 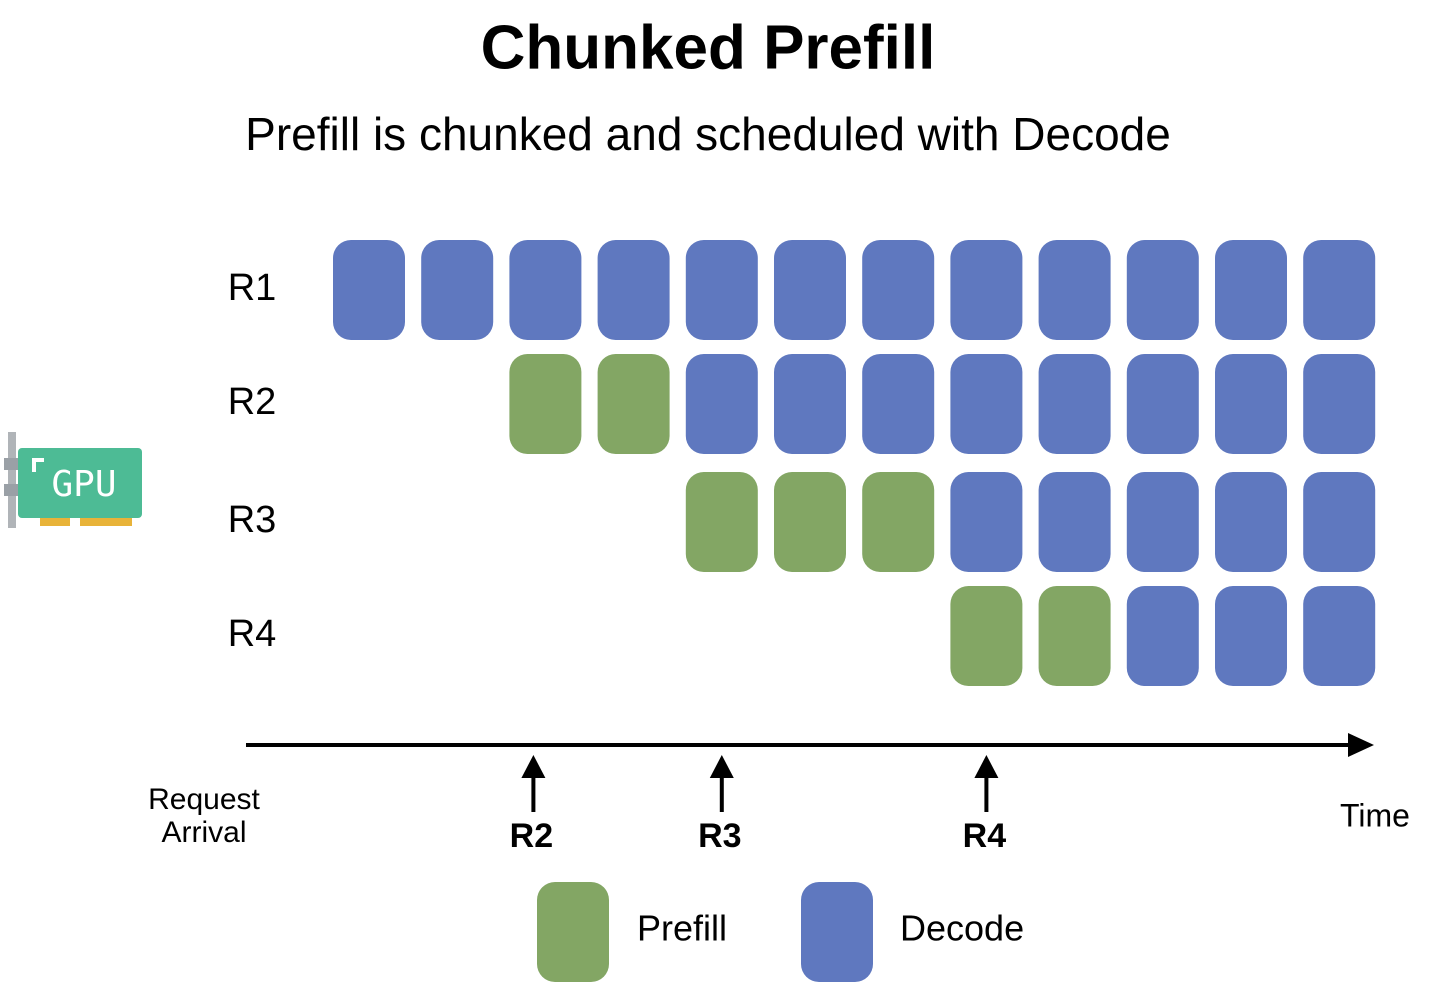 I want to click on legend-label: Decode, so click(x=962, y=928).